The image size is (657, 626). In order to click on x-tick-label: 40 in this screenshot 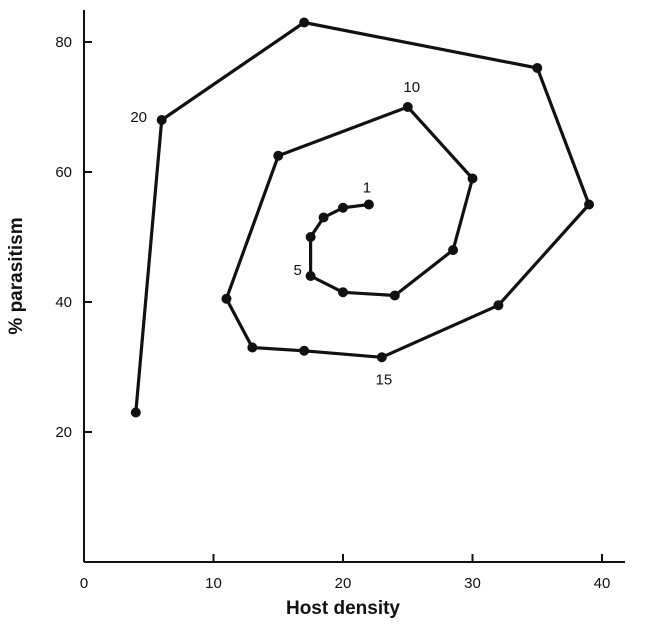, I will do `click(602, 583)`.